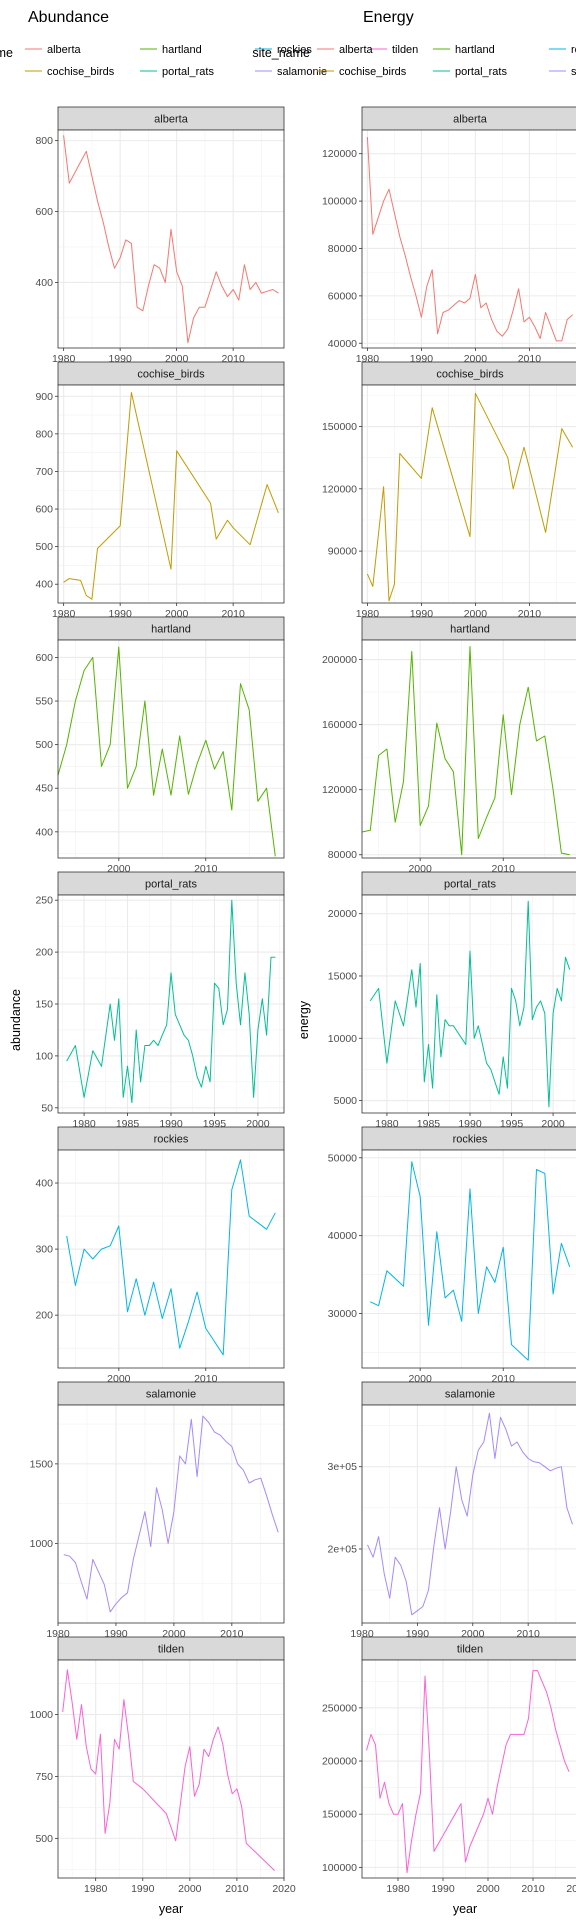 This screenshot has width=576, height=1920. I want to click on strip-label: tilden, so click(171, 1650).